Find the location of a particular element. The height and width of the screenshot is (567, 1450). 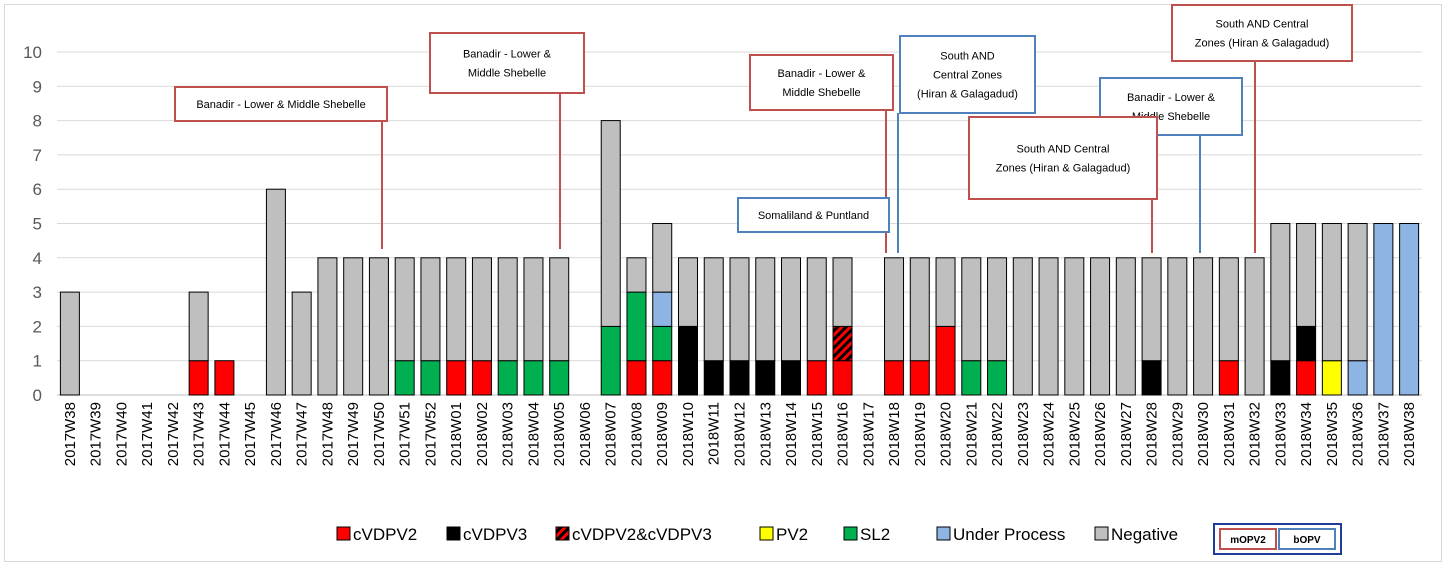

campaign-key-label: mOPV2 is located at coordinates (1248, 540).